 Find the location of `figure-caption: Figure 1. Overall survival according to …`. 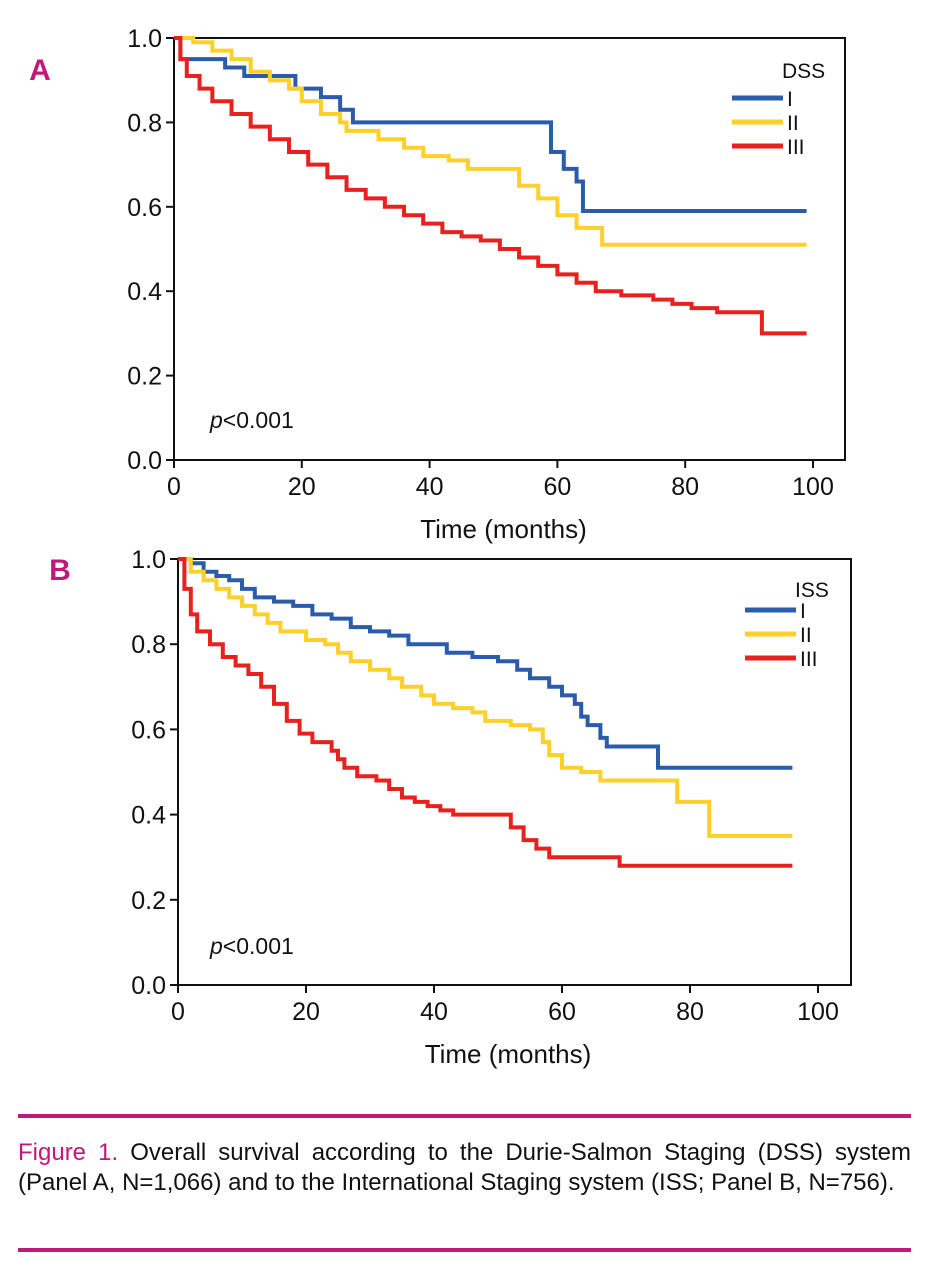

figure-caption: Figure 1. Overall survival according to … is located at coordinates (464, 1168).